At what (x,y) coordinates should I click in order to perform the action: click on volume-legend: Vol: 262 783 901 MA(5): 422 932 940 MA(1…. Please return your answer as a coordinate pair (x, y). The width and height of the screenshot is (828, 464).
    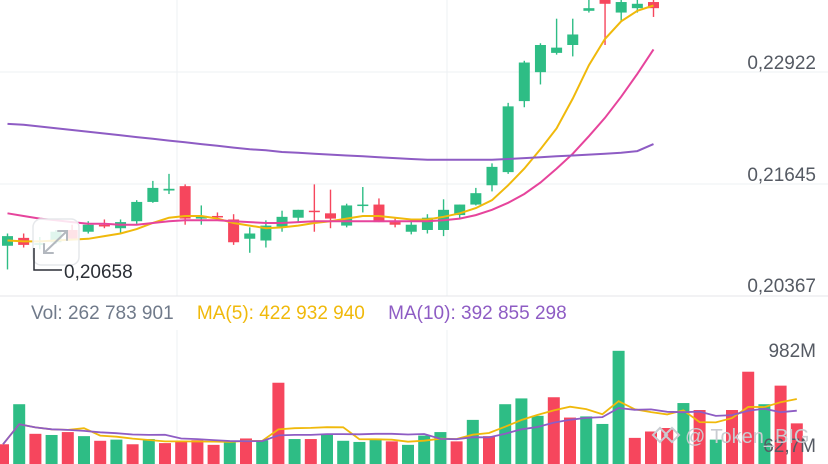
    Looking at the image, I should click on (299, 313).